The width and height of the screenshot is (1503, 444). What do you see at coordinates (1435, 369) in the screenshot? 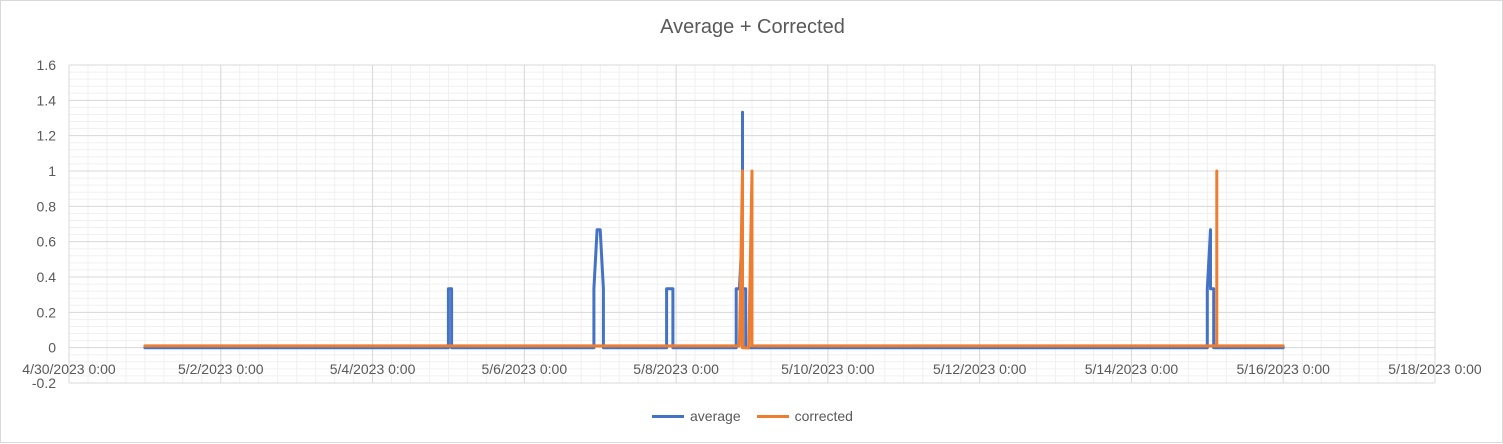
I see `x-tick-label: 5/18/2023 0:00` at bounding box center [1435, 369].